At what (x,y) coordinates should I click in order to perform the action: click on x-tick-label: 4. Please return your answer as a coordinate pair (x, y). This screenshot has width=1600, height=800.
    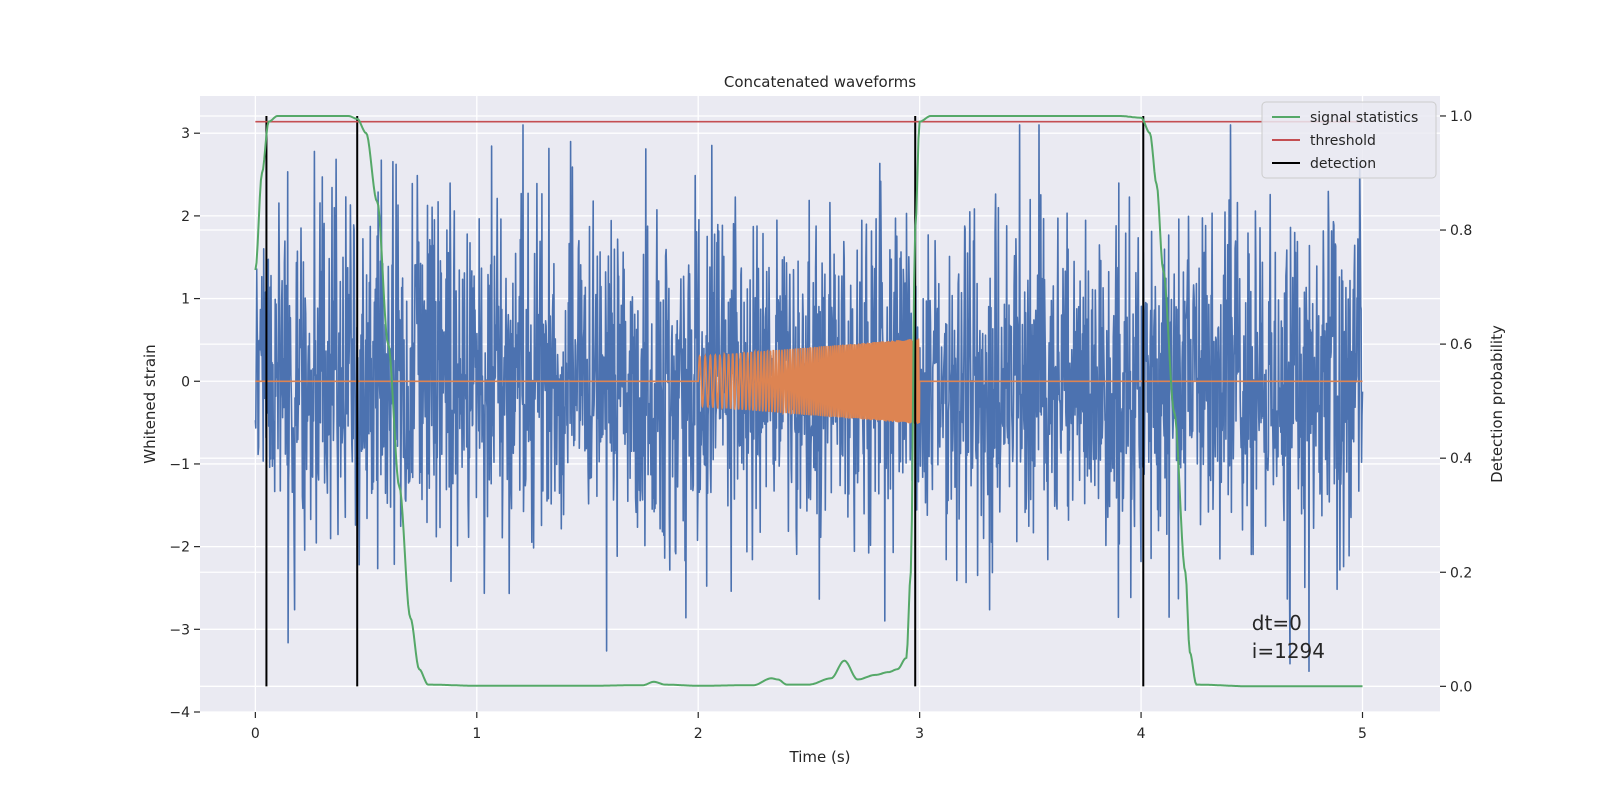
    Looking at the image, I should click on (1141, 734).